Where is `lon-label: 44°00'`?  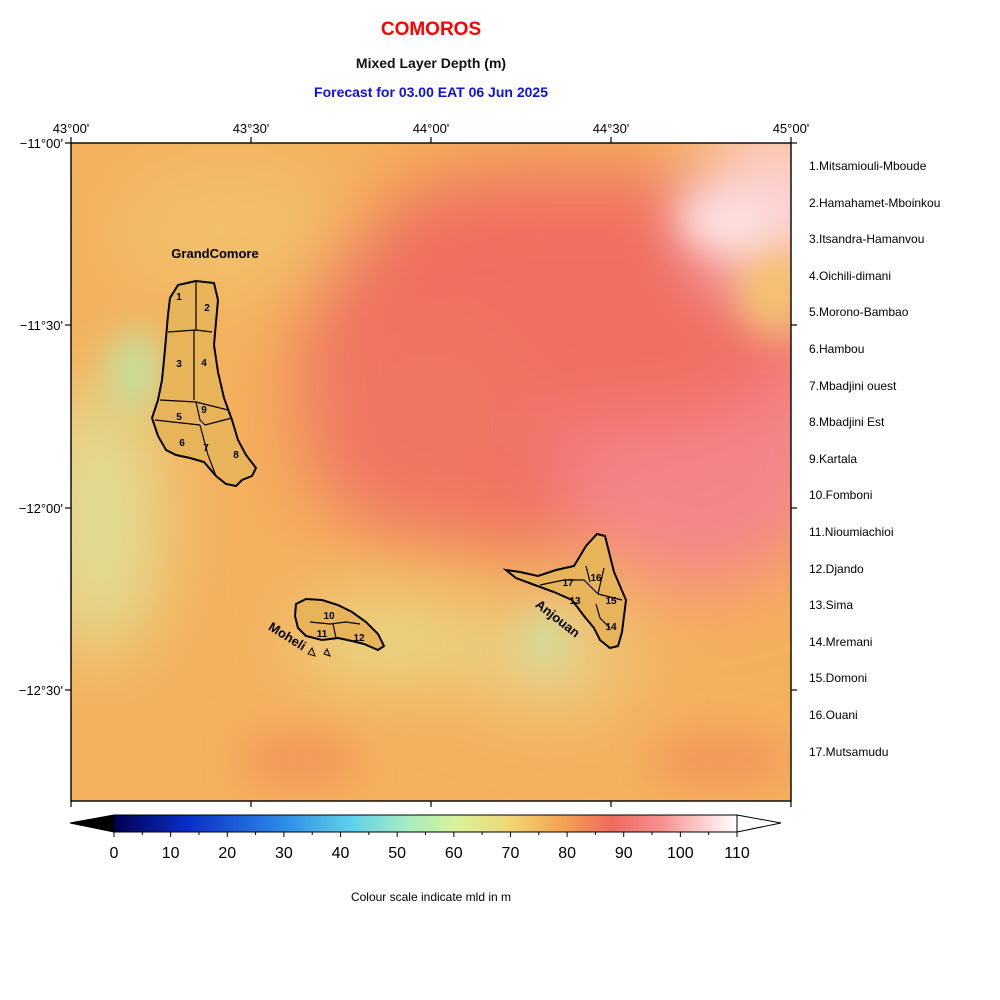 lon-label: 44°00' is located at coordinates (431, 128).